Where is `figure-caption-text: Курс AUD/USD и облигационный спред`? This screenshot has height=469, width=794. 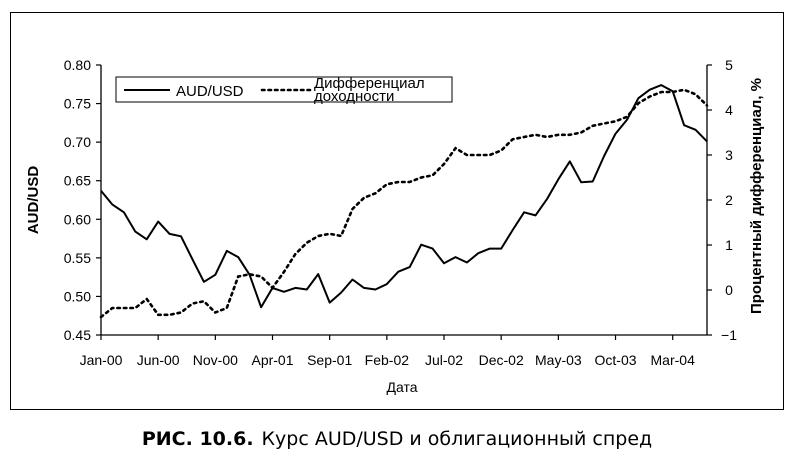 figure-caption-text: Курс AUD/USD и облигационный спред is located at coordinates (457, 439).